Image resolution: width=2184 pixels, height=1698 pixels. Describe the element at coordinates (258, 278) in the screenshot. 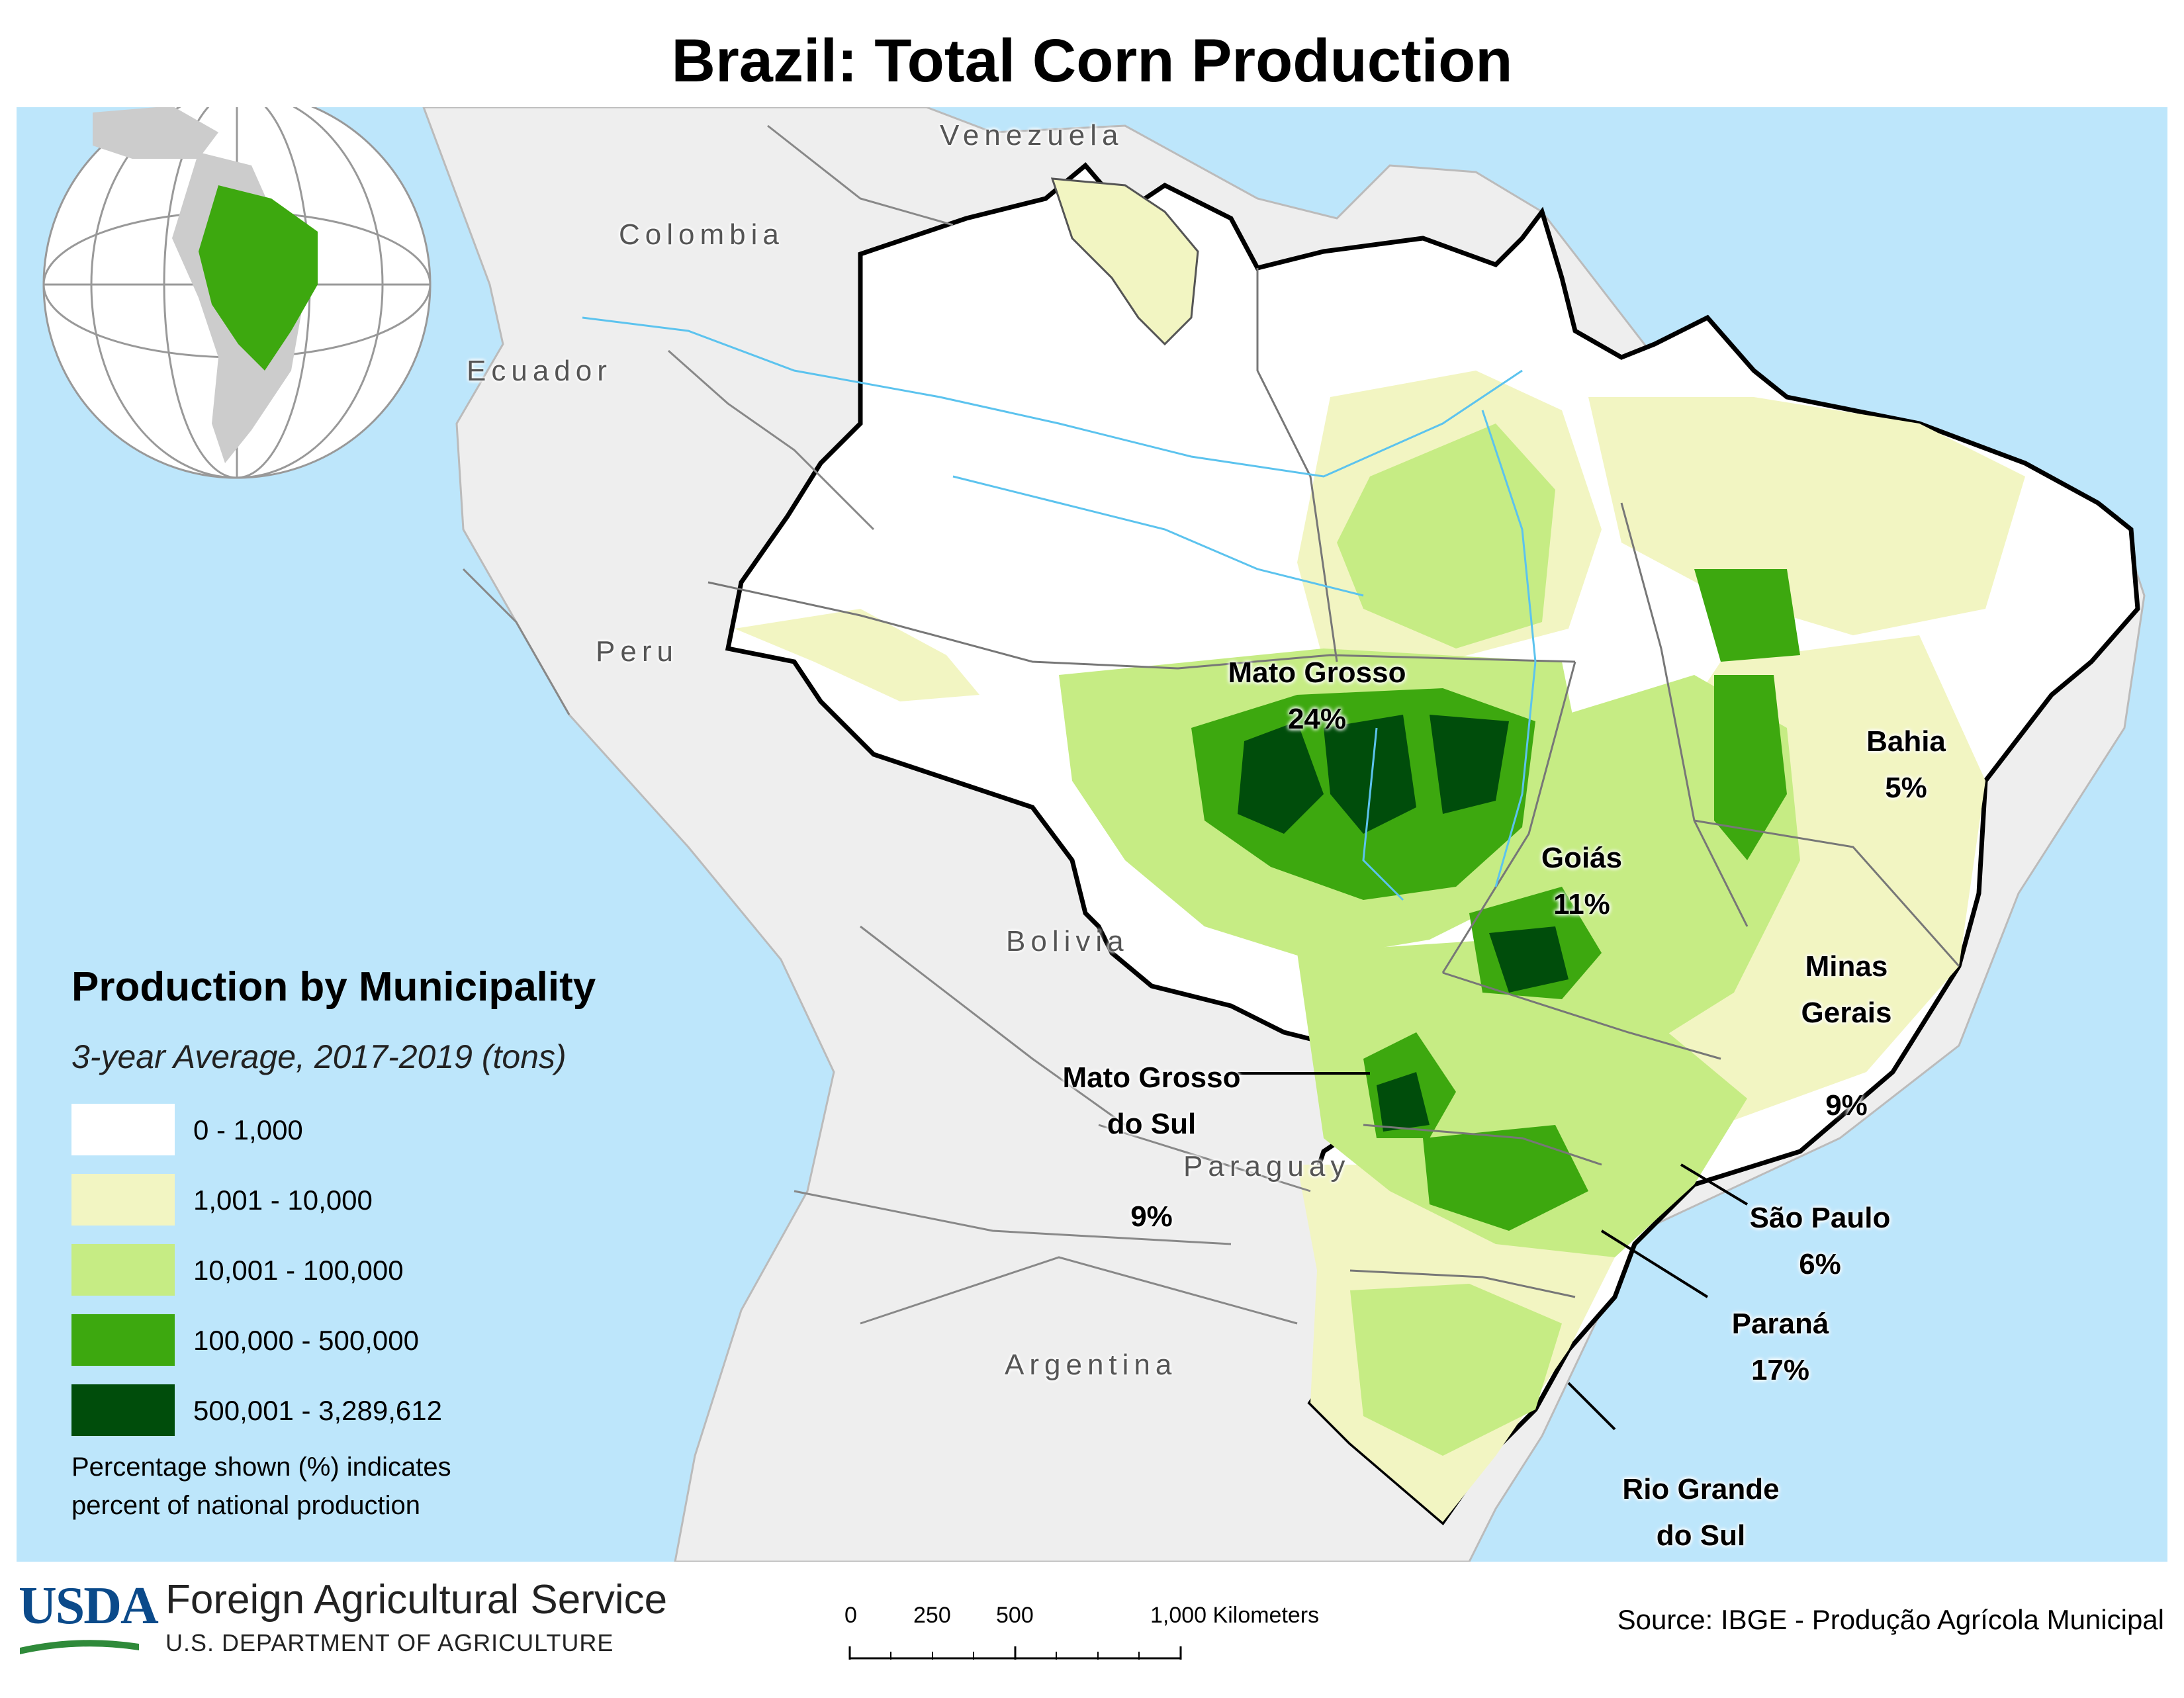

I see `globe-brazil` at that location.